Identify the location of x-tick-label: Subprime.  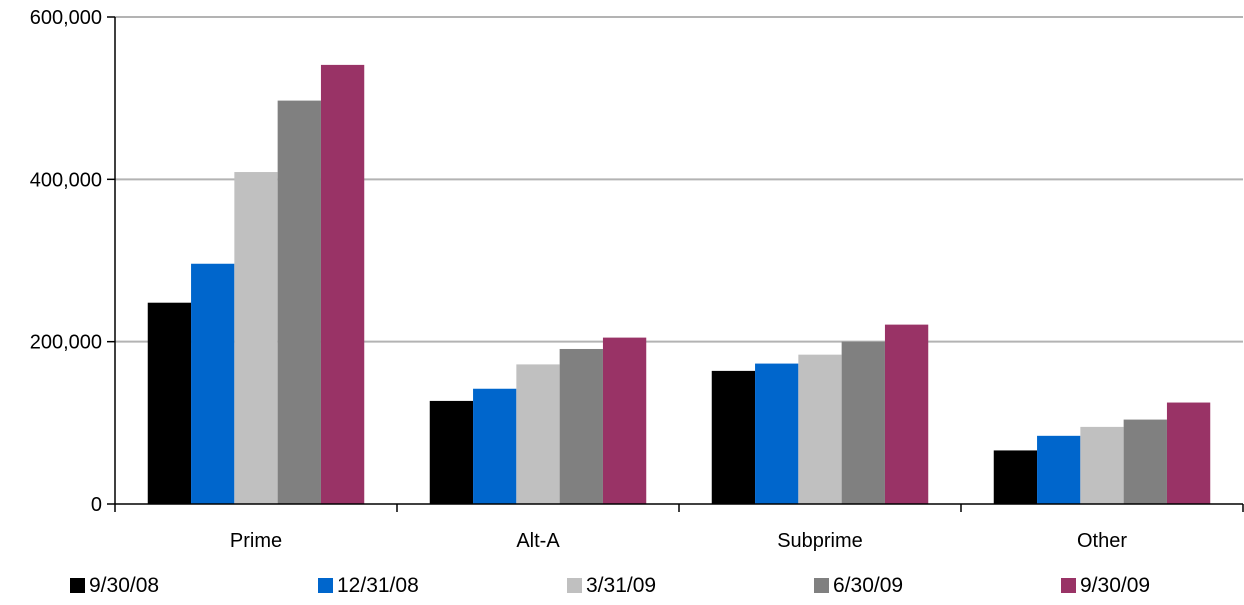
(820, 541).